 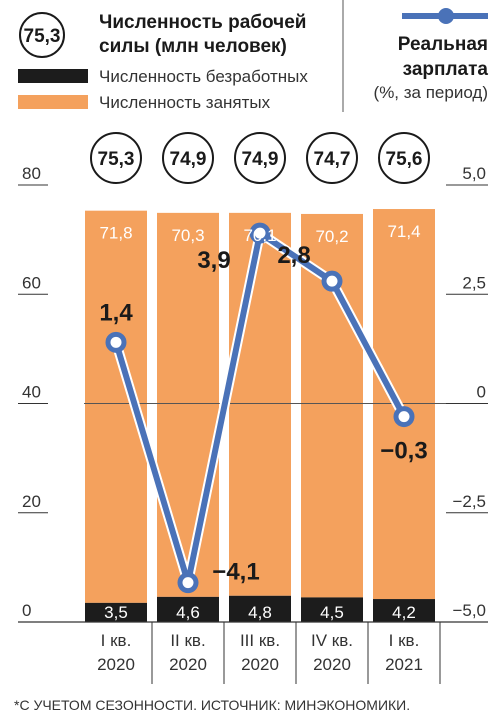 I want to click on label-employed: 71,4, so click(x=403, y=231).